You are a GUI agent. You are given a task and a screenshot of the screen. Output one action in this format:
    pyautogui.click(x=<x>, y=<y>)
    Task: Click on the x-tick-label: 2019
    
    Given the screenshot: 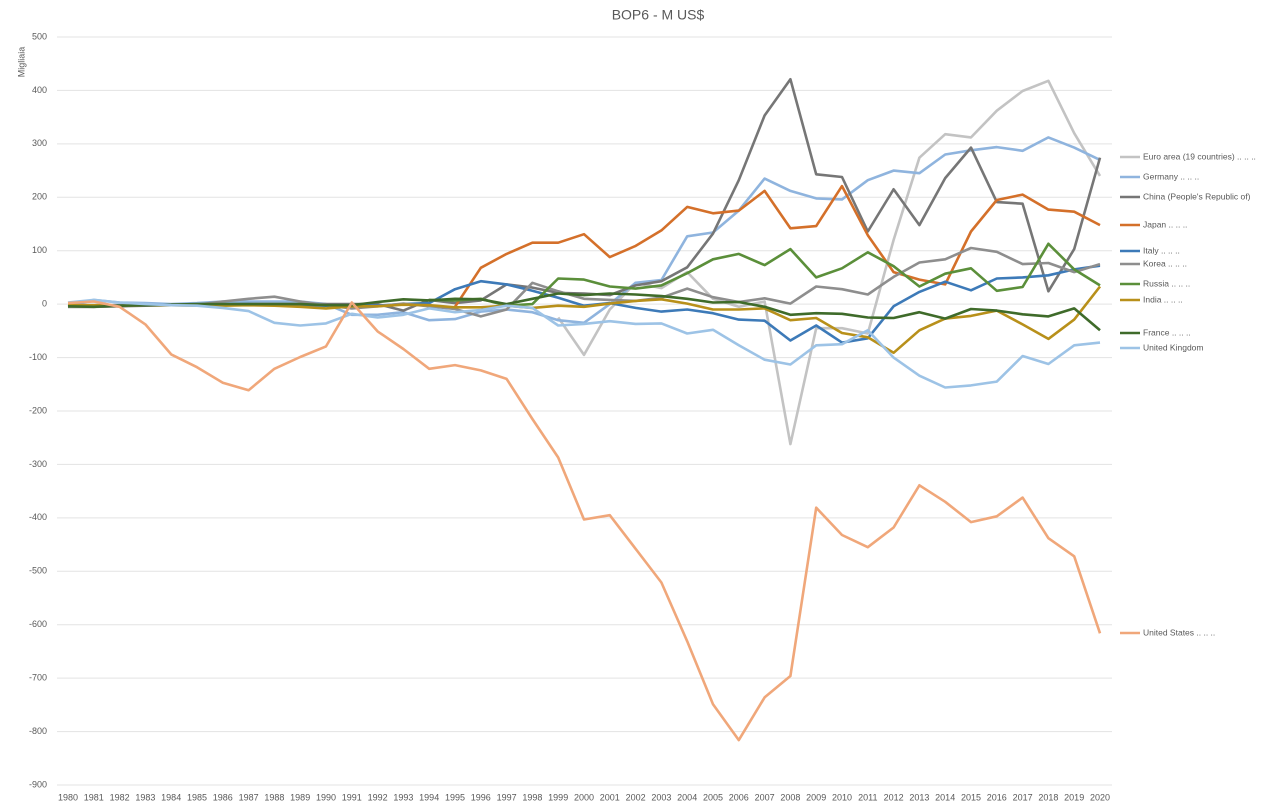 What is the action you would take?
    pyautogui.click(x=1074, y=797)
    